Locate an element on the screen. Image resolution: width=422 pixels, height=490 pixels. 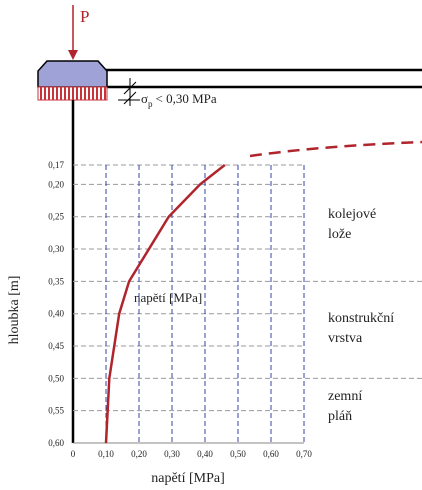
x-tick-label: 0,20 is located at coordinates (139, 454).